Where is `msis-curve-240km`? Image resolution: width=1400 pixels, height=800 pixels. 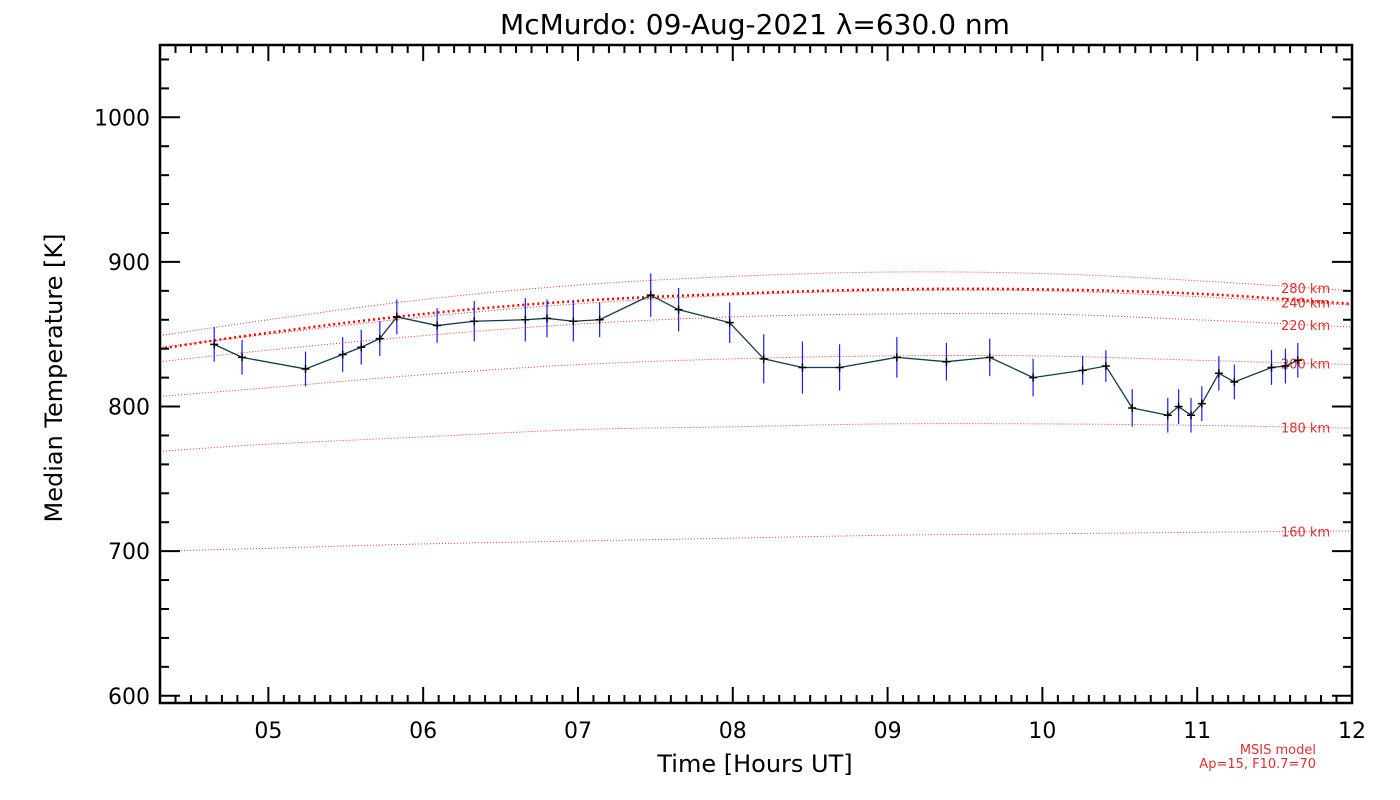
msis-curve-240km is located at coordinates (756, 318).